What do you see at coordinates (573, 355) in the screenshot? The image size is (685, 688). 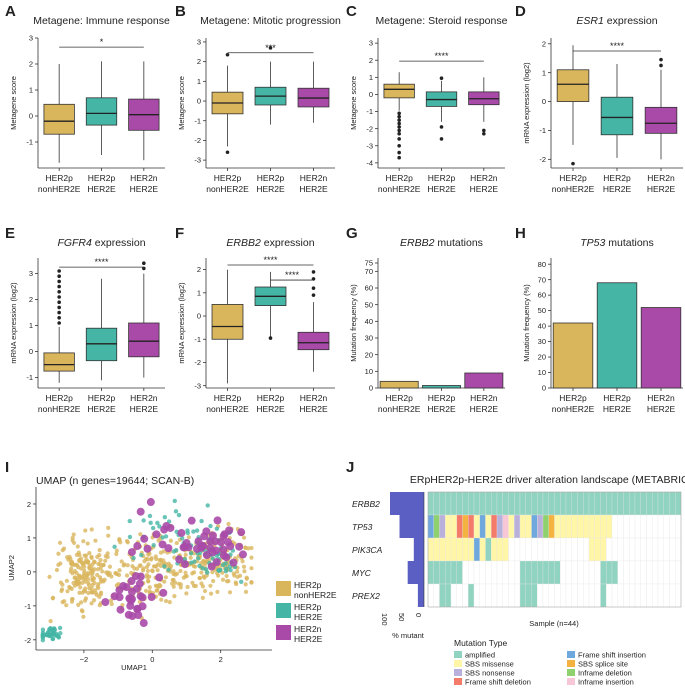 I see `bar` at bounding box center [573, 355].